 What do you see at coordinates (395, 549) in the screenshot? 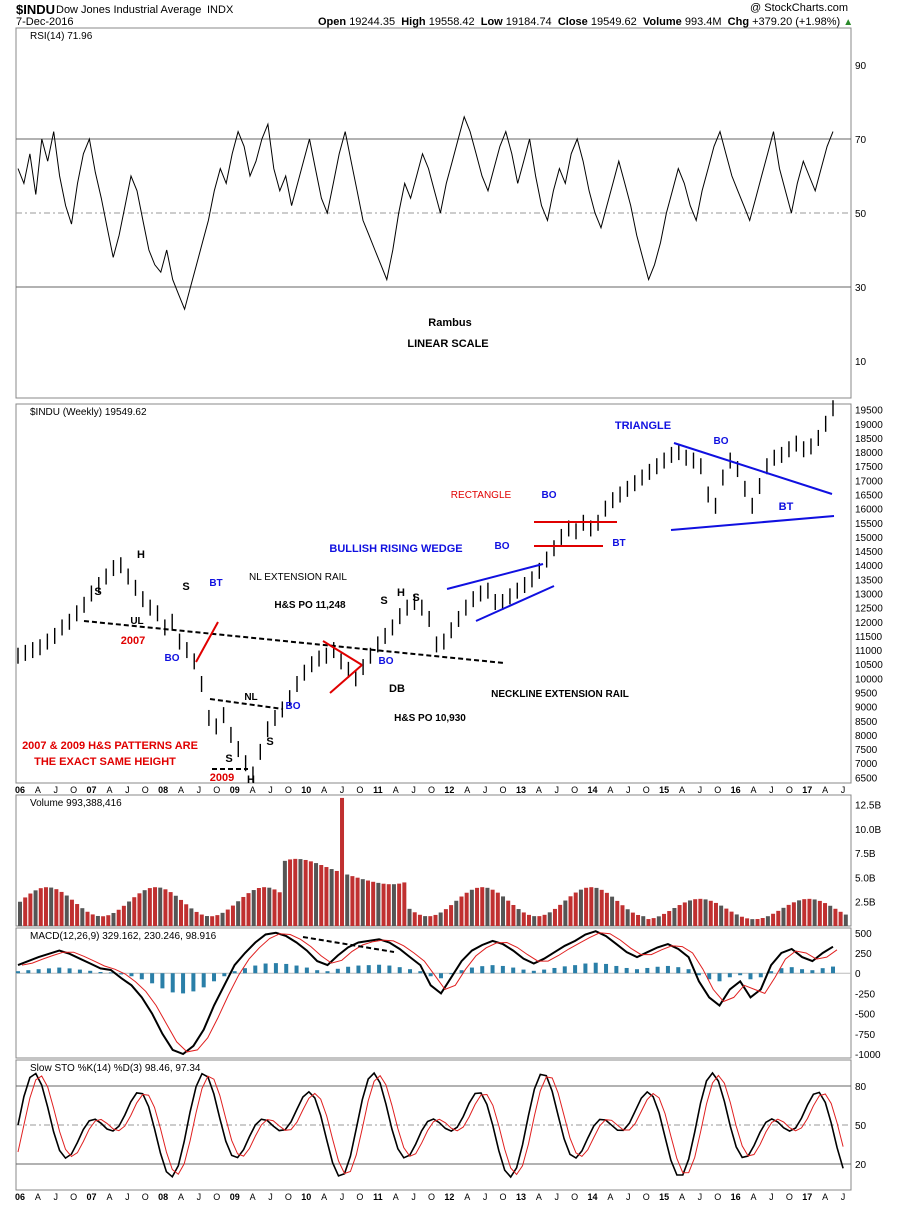
I see `price-annotation: BULLISH RISING WEDGE` at bounding box center [395, 549].